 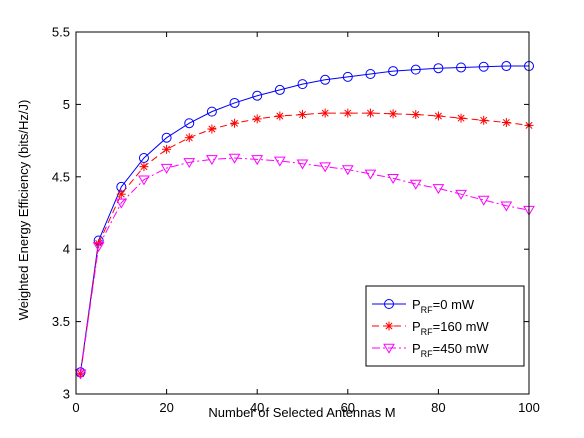 What do you see at coordinates (61, 176) in the screenshot?
I see `y-tick-label-3: 4.5` at bounding box center [61, 176].